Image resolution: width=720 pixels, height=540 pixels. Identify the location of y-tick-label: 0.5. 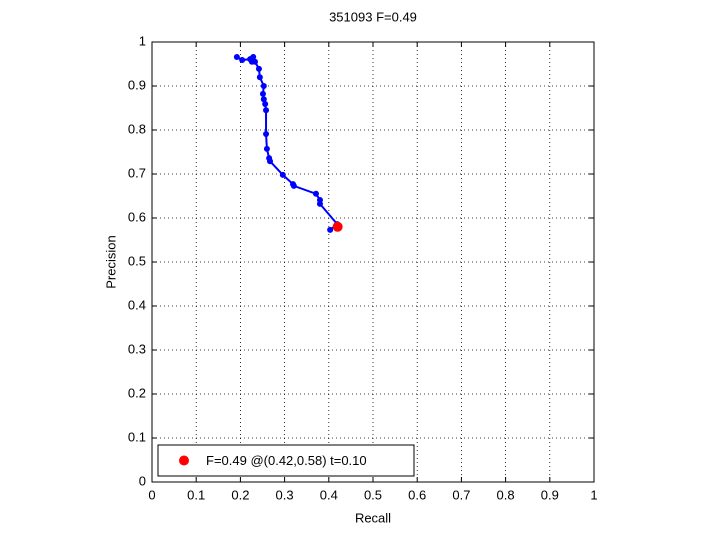
(137, 260).